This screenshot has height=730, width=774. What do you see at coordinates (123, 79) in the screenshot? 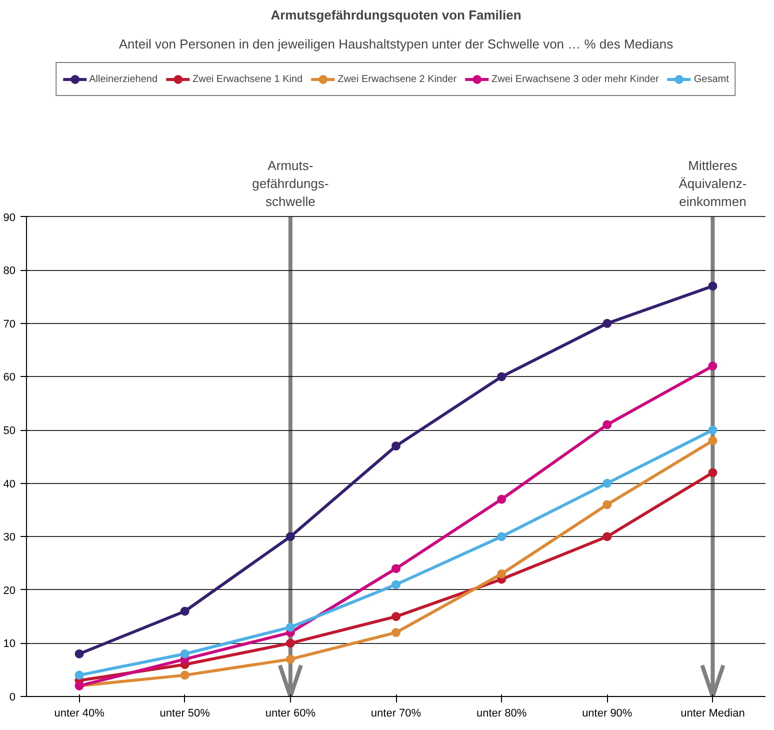
I see `legend-label: Alleinerziehend` at bounding box center [123, 79].